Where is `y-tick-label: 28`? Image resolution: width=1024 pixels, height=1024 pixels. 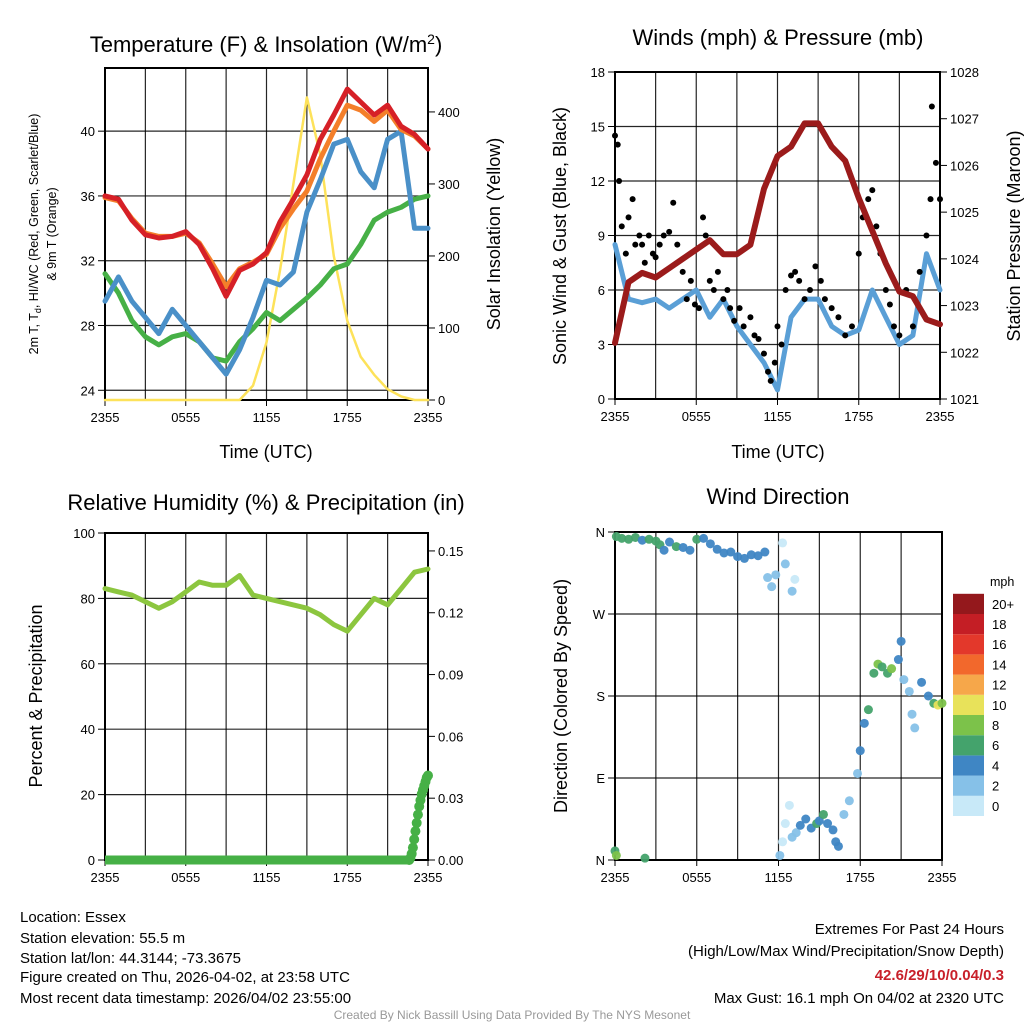 y-tick-label: 28 is located at coordinates (88, 326).